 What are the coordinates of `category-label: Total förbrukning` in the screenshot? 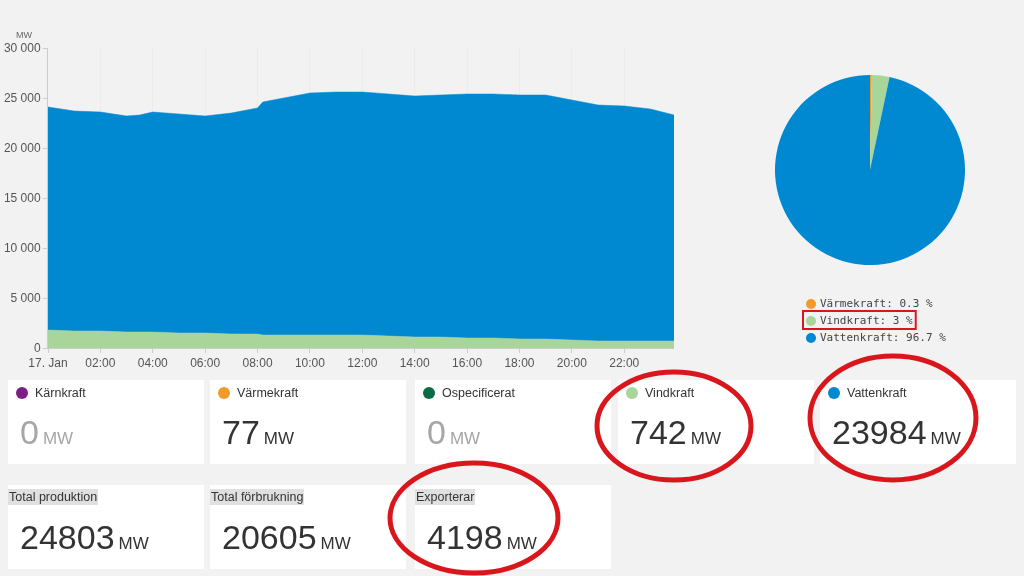 It's located at (257, 497).